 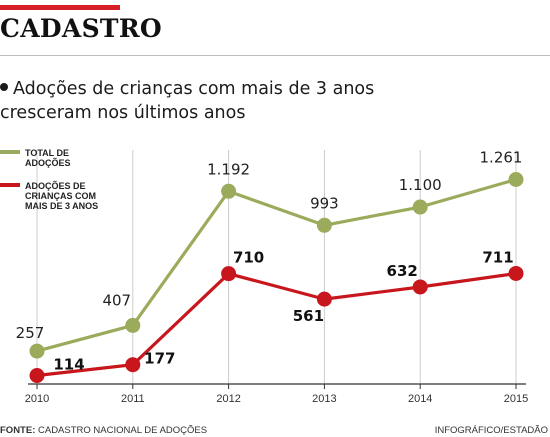 I want to click on legend-label: ADOÇÕES DE, so click(x=55, y=186).